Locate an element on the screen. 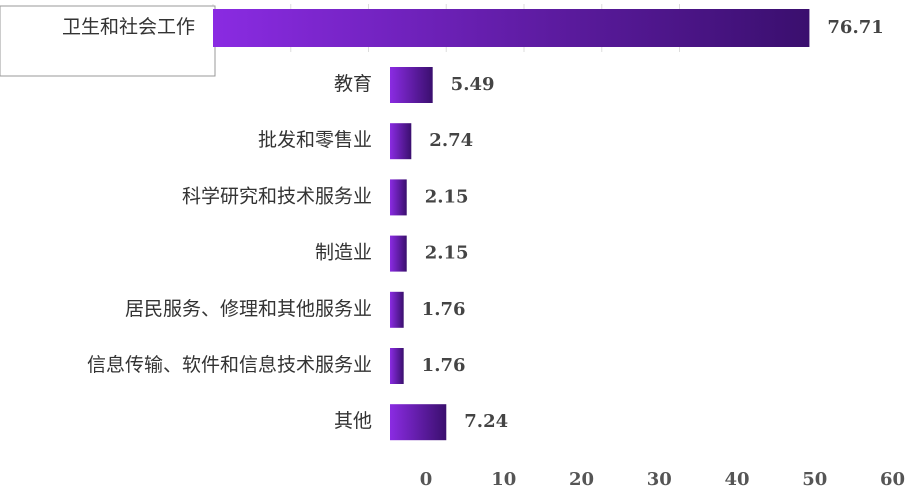  y-tick-label: 制造业 is located at coordinates (343, 253).